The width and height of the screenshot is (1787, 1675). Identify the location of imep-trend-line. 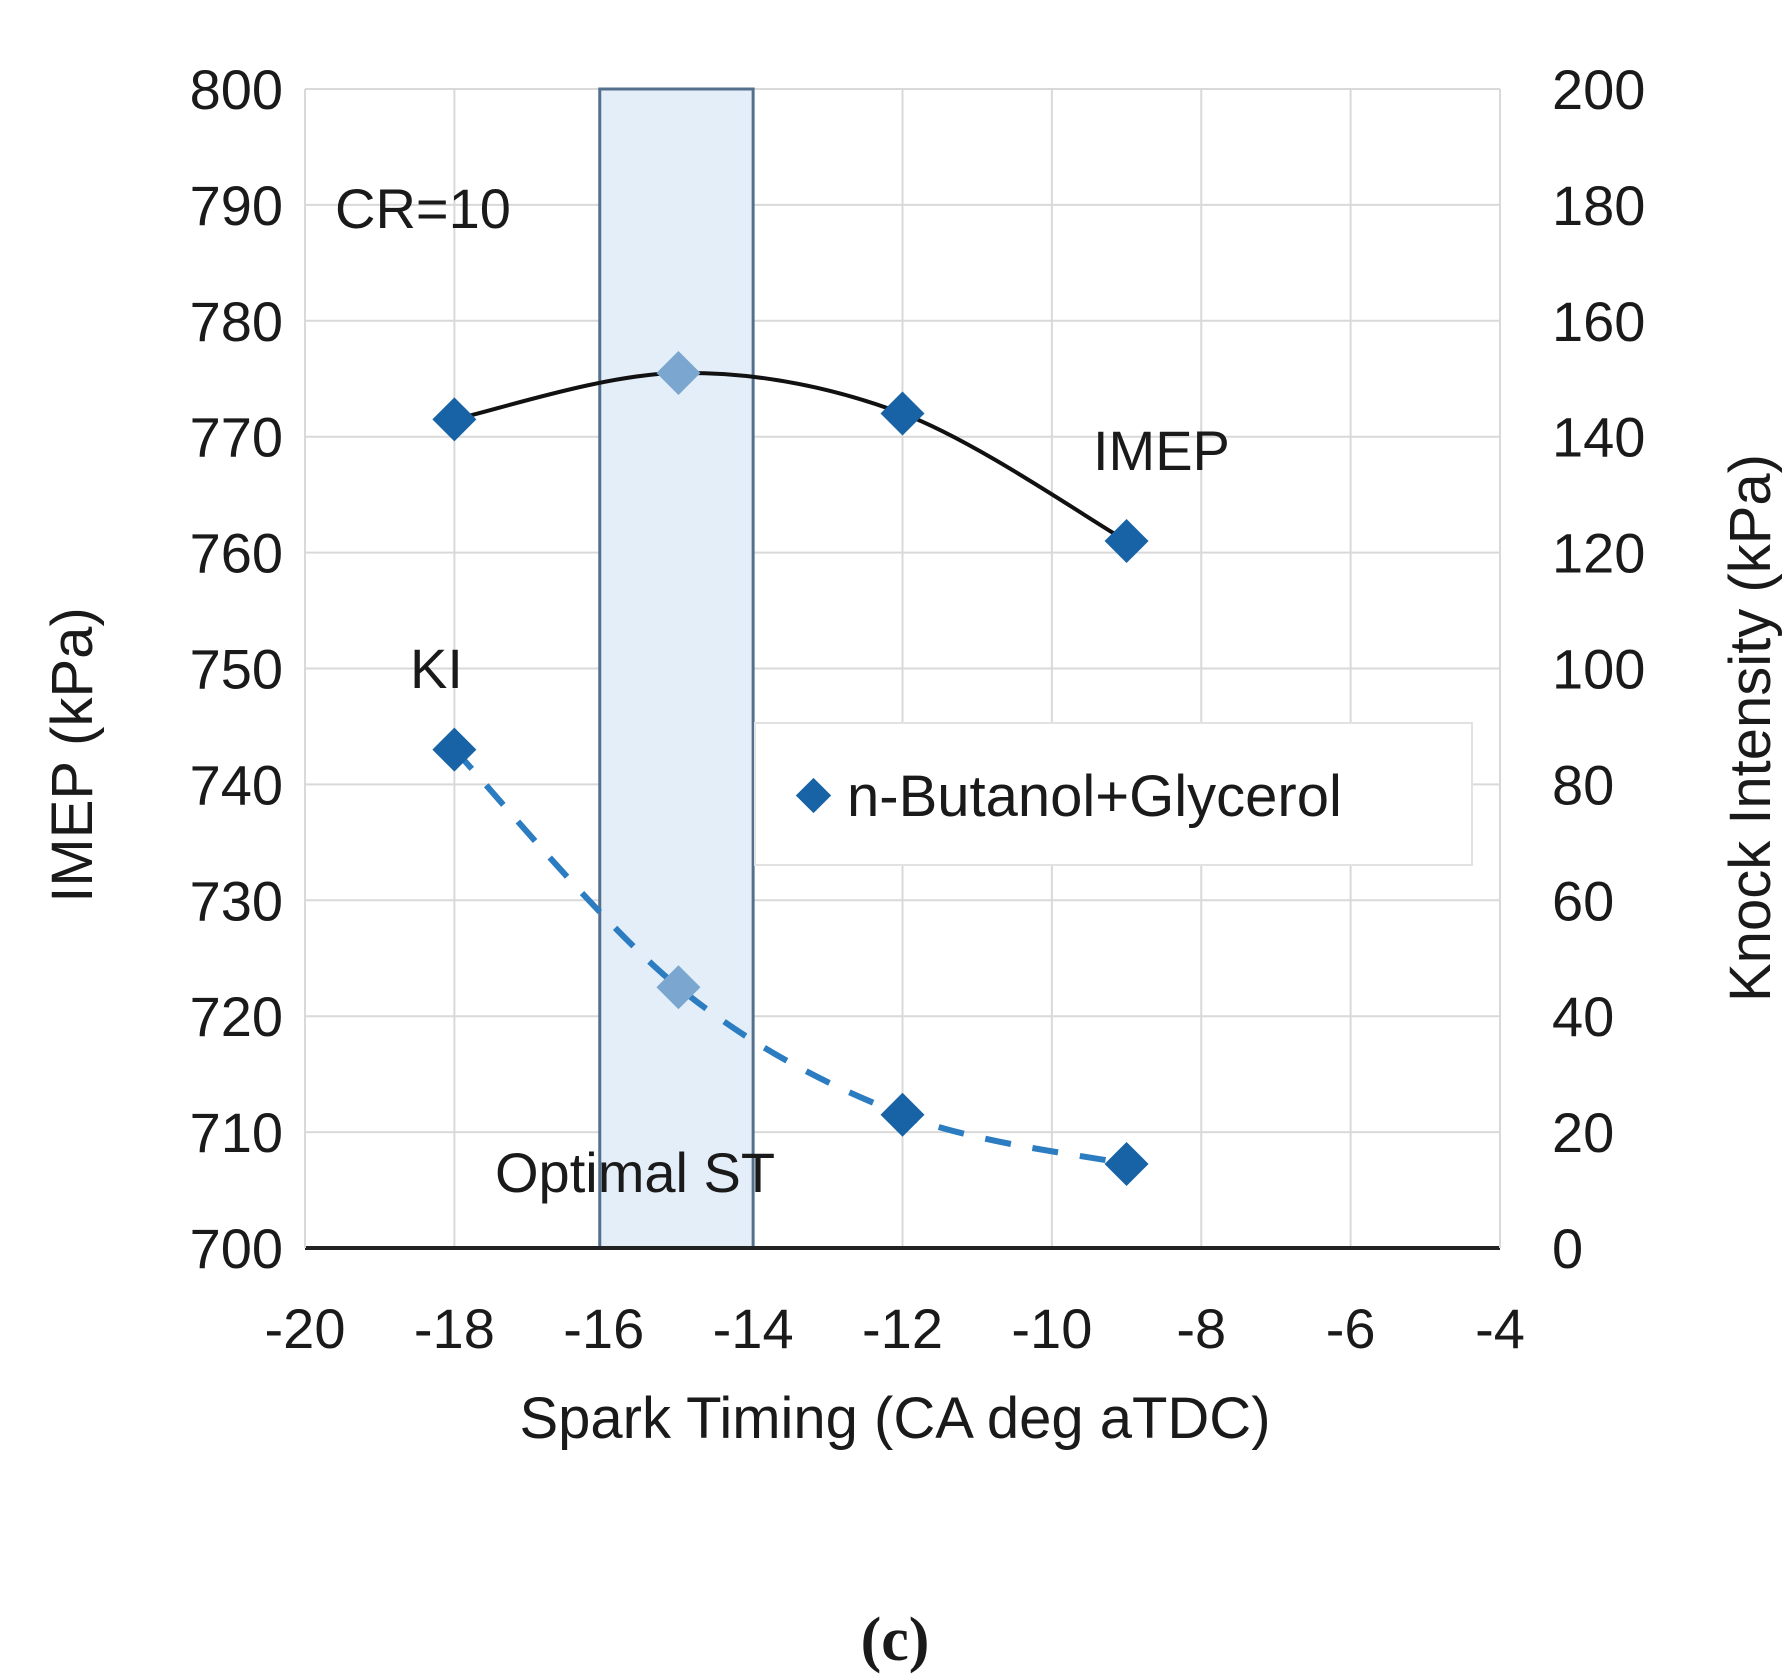
(790, 456).